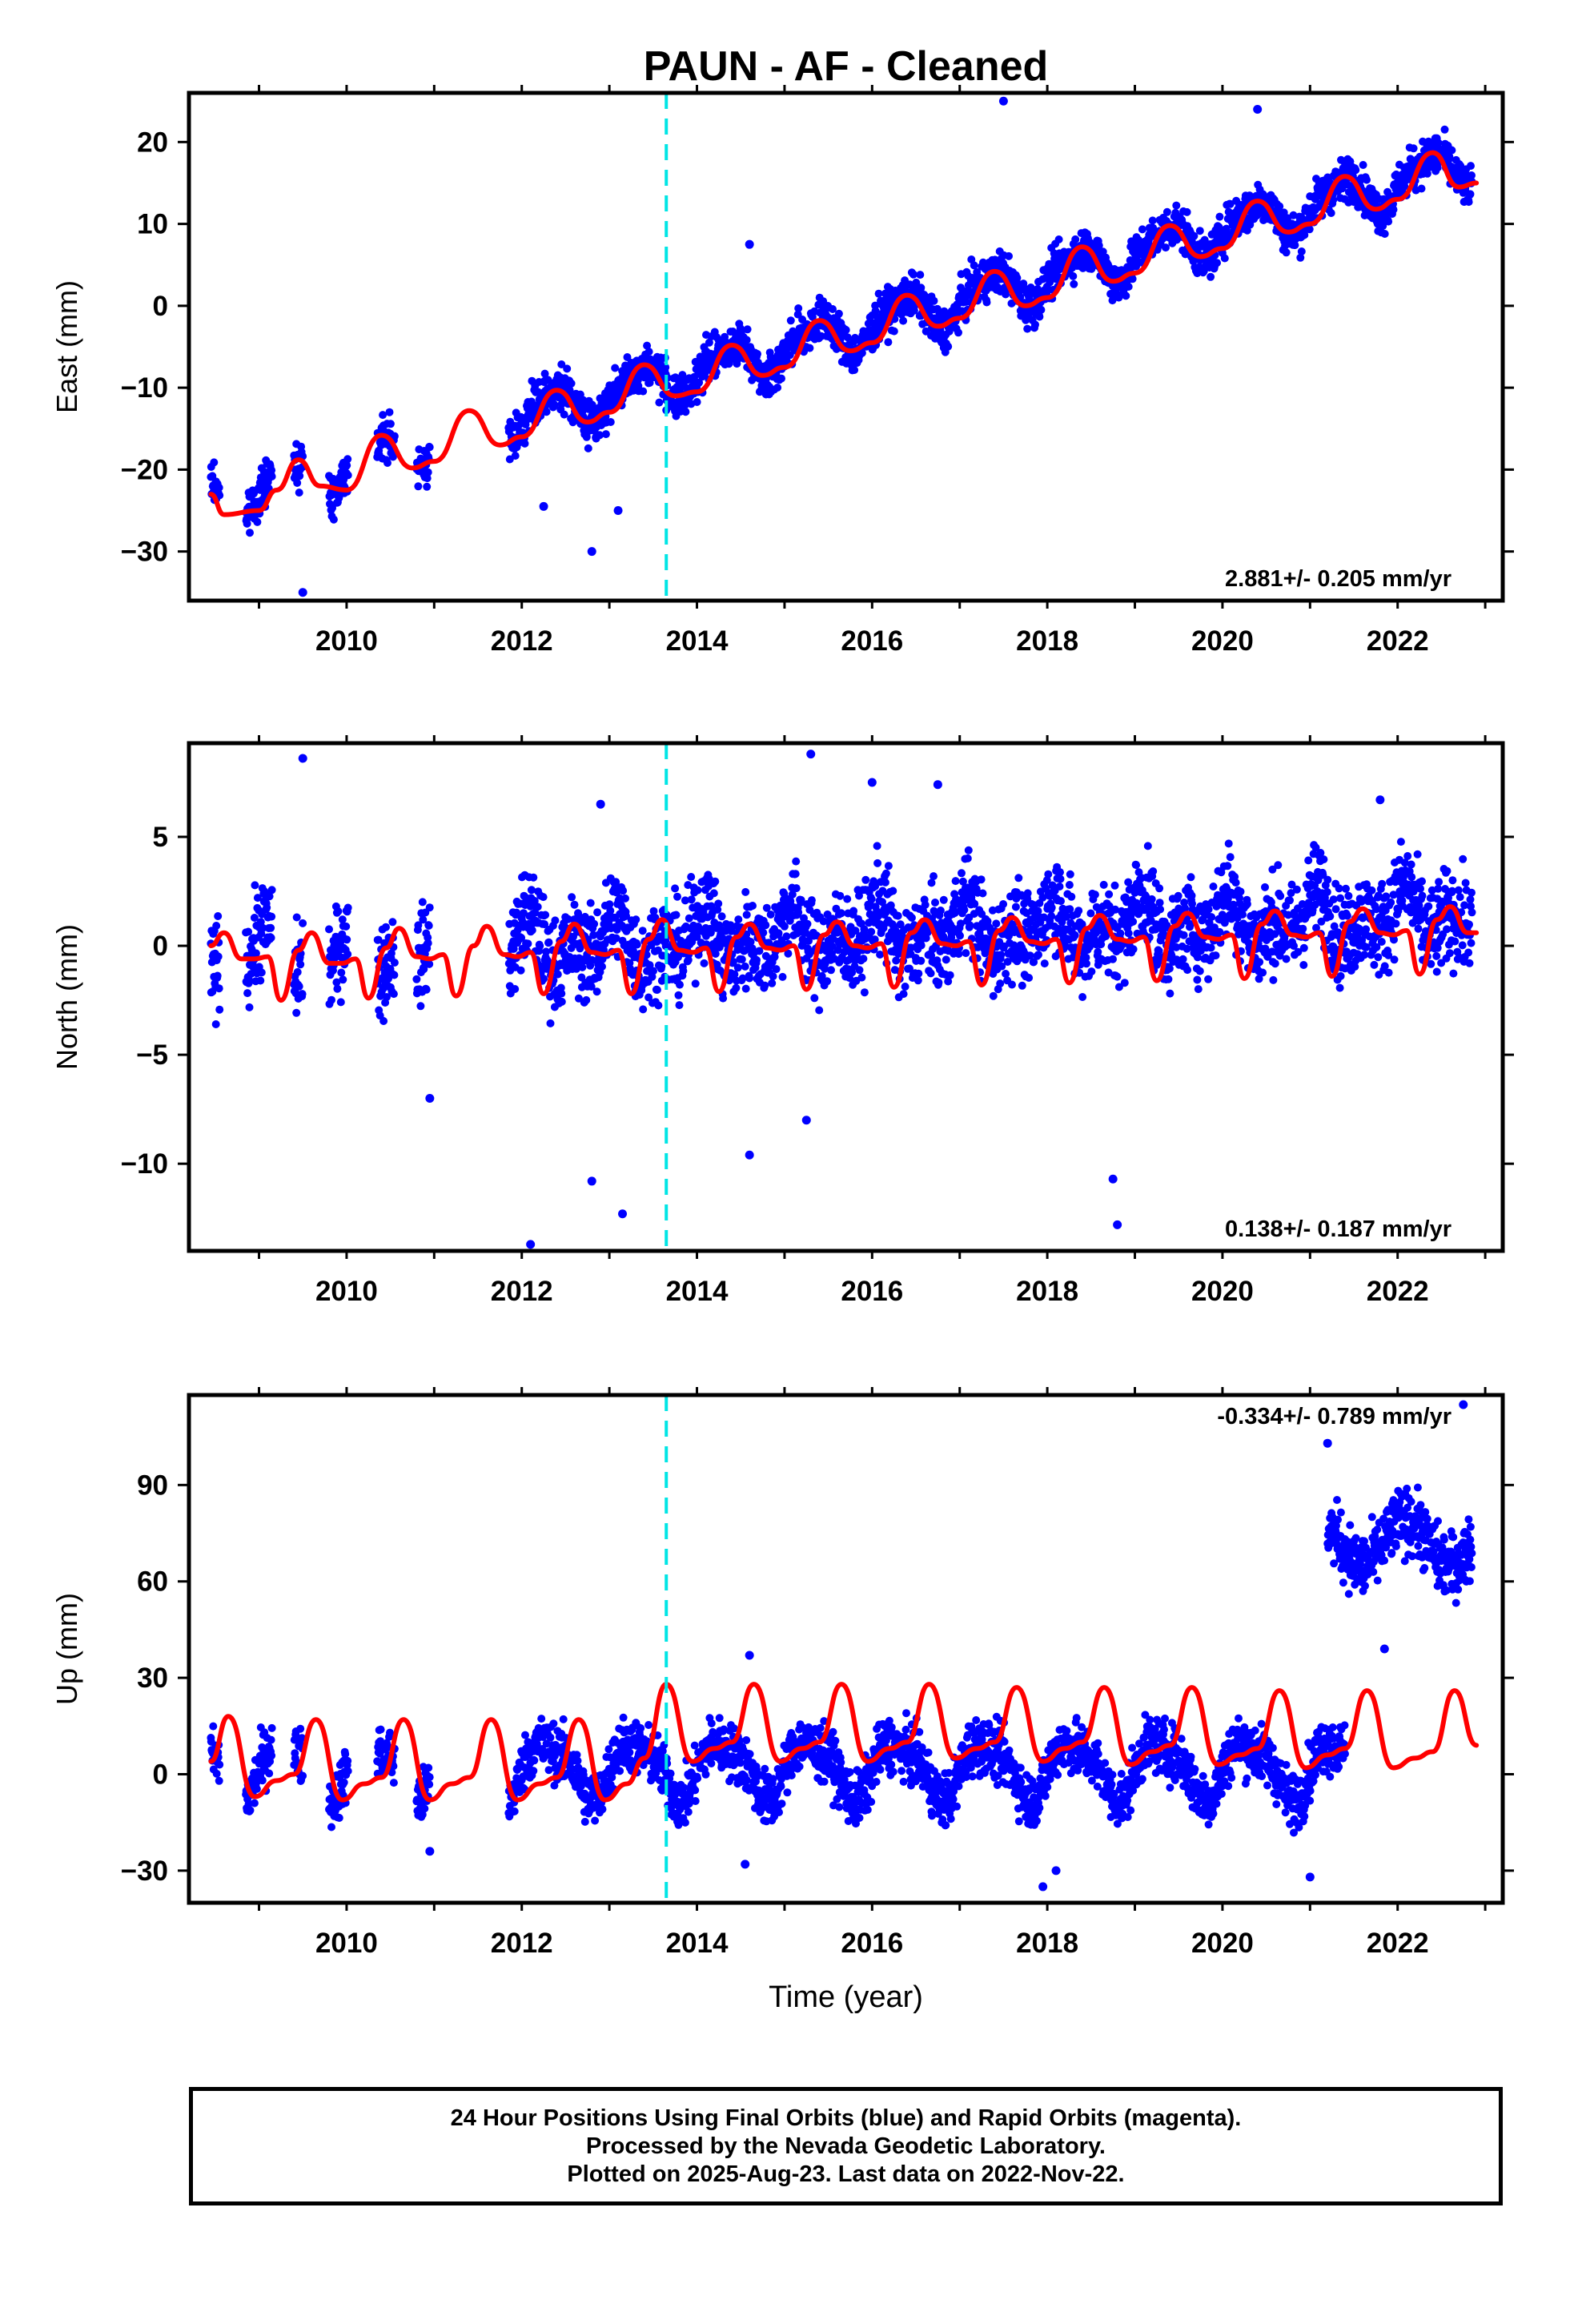  I want to click on y-tick-label: 20, so click(152, 142).